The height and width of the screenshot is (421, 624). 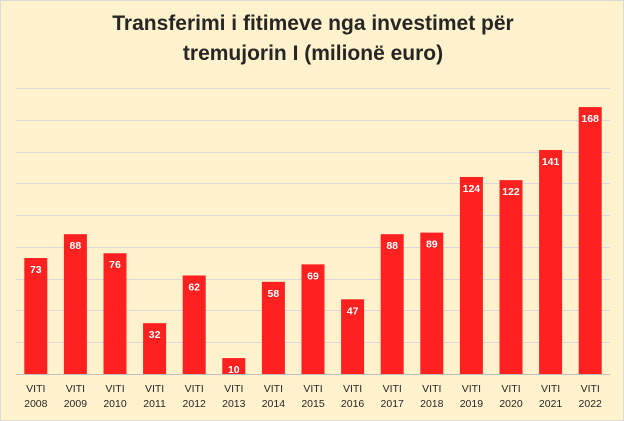 What do you see at coordinates (194, 324) in the screenshot?
I see `bar-2012` at bounding box center [194, 324].